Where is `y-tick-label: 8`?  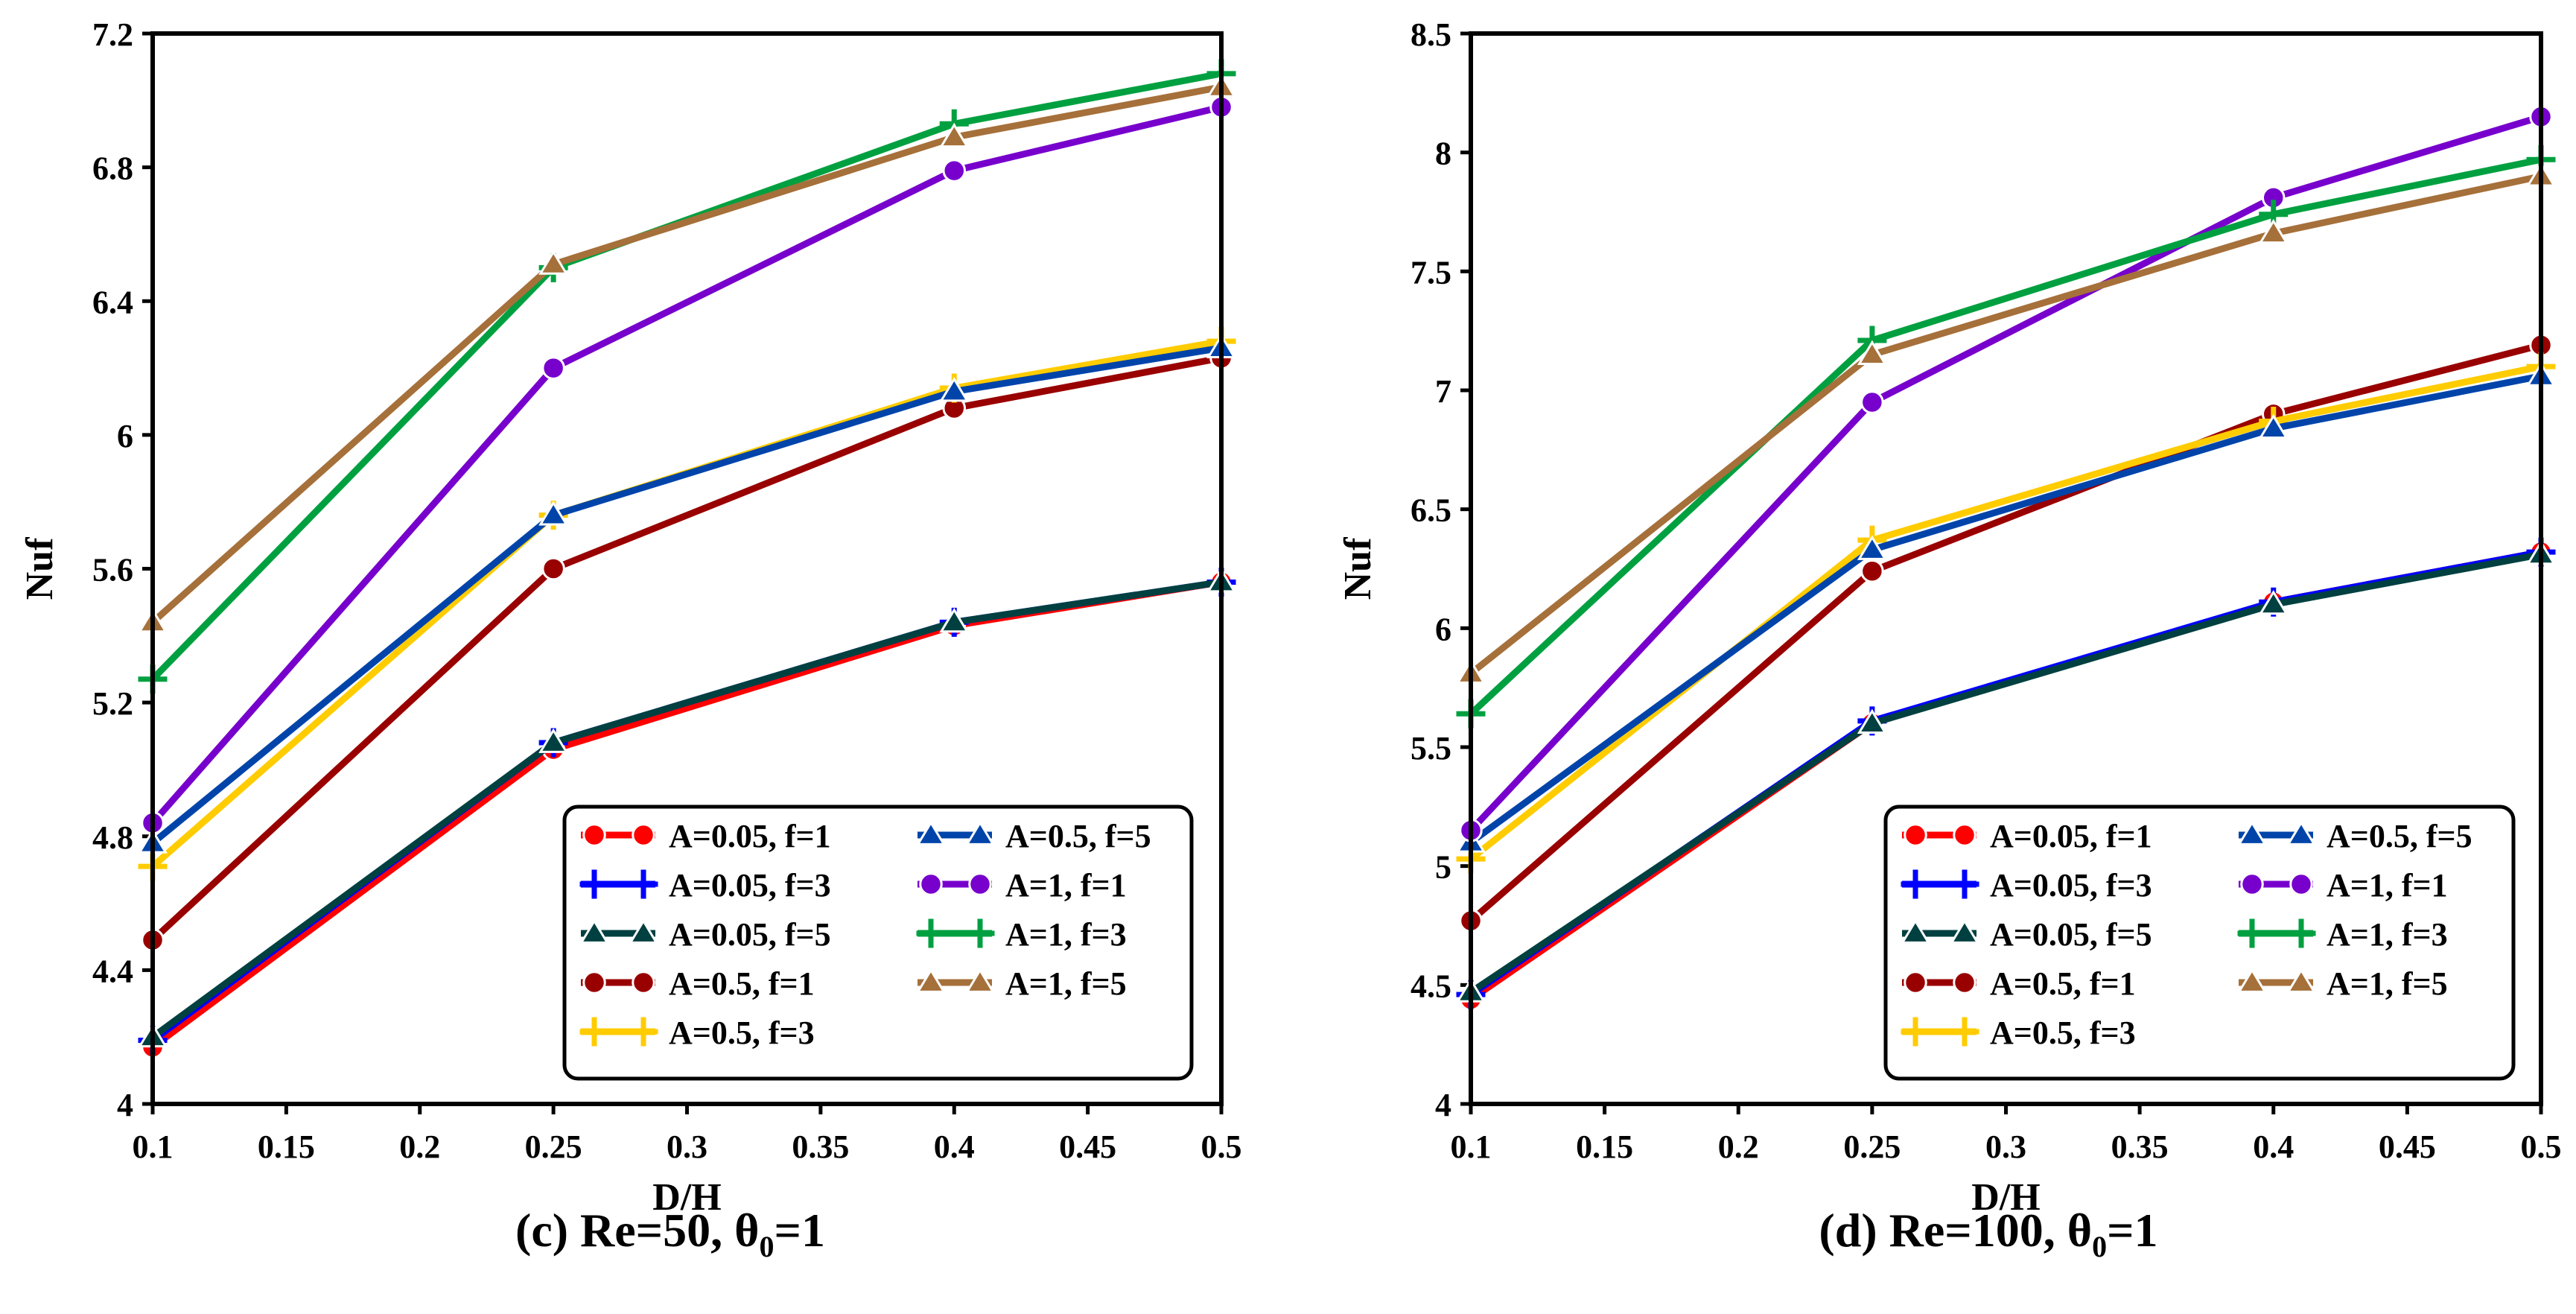
y-tick-label: 8 is located at coordinates (1443, 154).